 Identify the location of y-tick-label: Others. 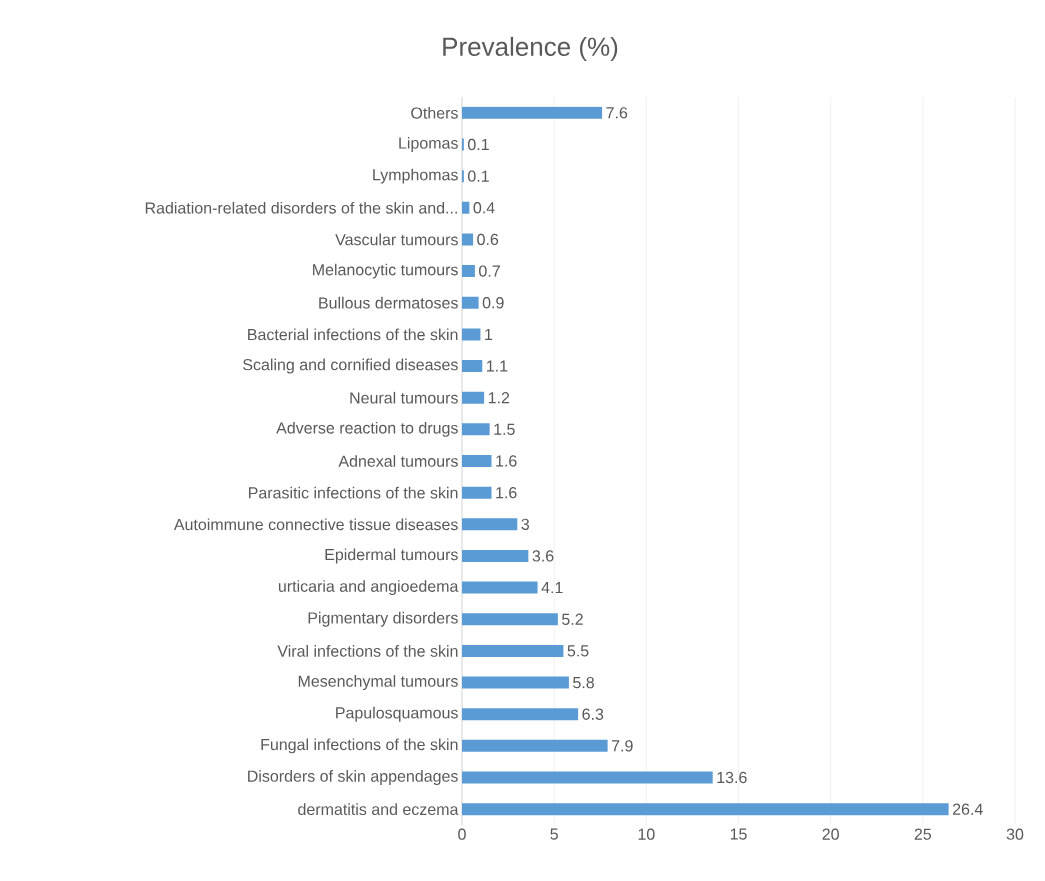
(434, 112).